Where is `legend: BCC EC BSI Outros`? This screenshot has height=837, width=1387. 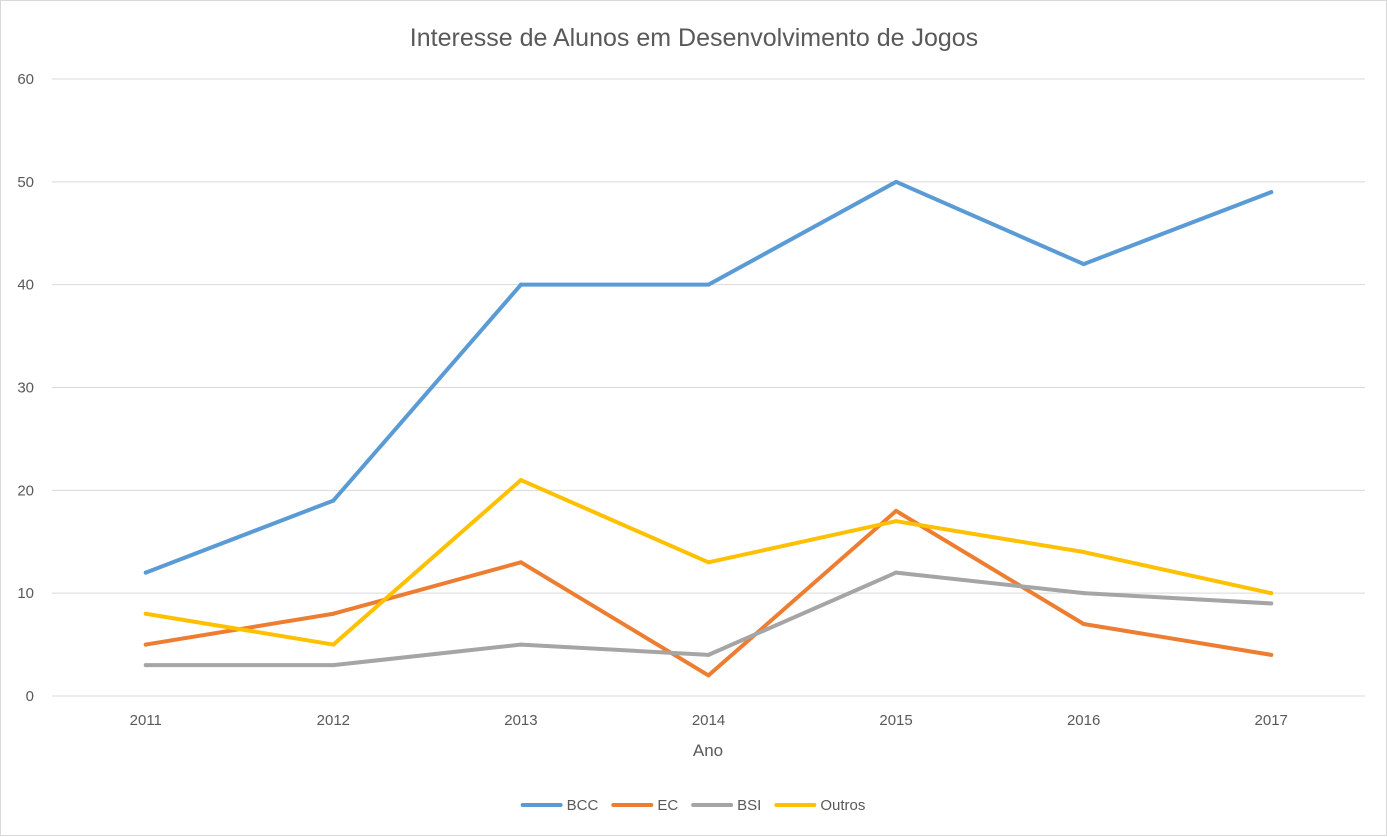 legend: BCC EC BSI Outros is located at coordinates (692, 805).